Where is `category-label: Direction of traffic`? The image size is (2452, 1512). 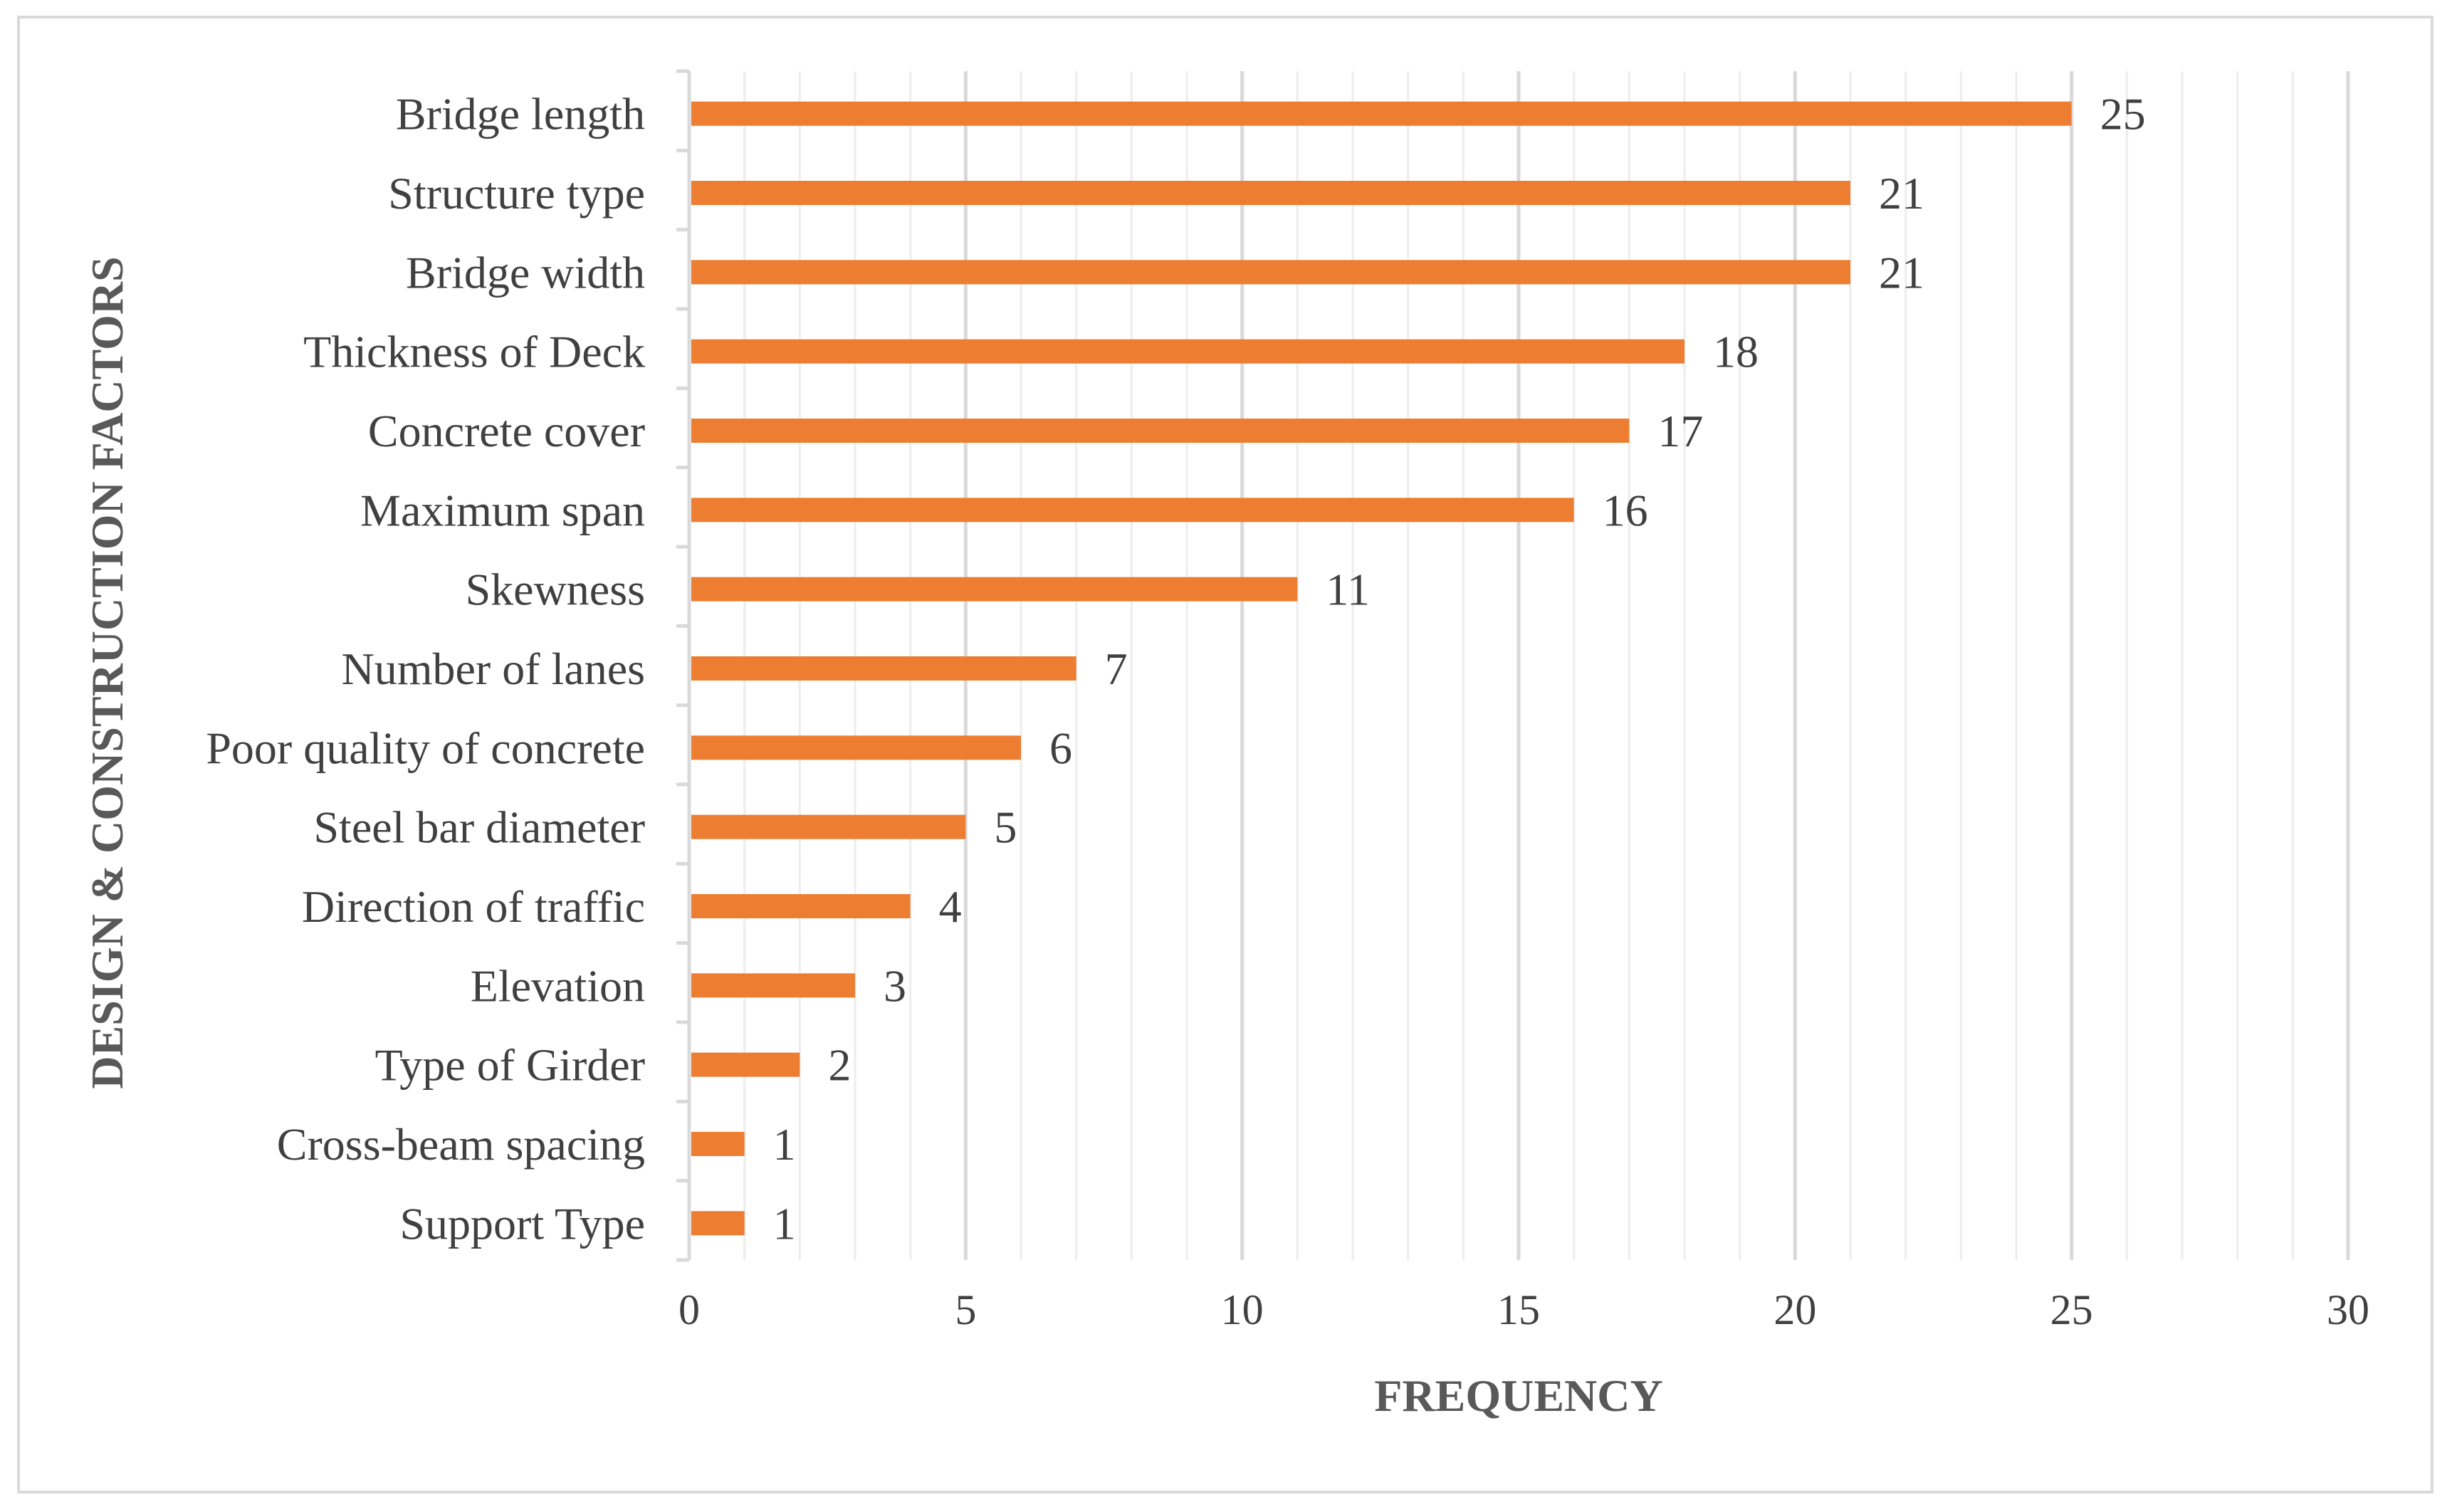 category-label: Direction of traffic is located at coordinates (473, 906).